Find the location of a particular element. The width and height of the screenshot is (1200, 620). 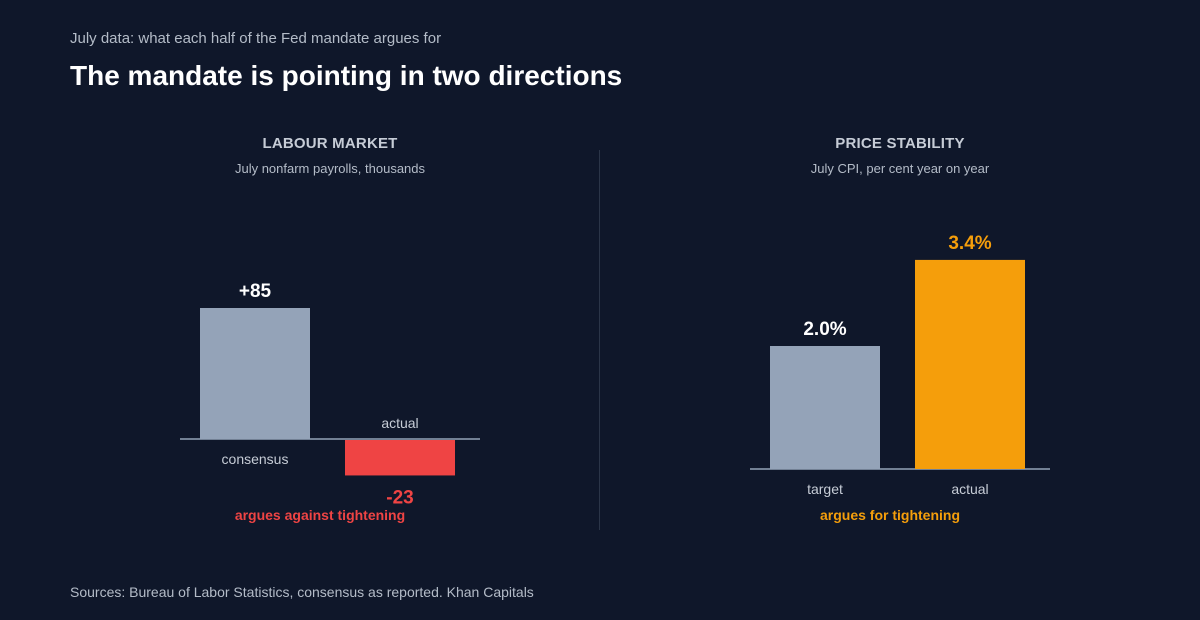

price-panel-subtitle: July CPI, per cent year on year is located at coordinates (900, 168).